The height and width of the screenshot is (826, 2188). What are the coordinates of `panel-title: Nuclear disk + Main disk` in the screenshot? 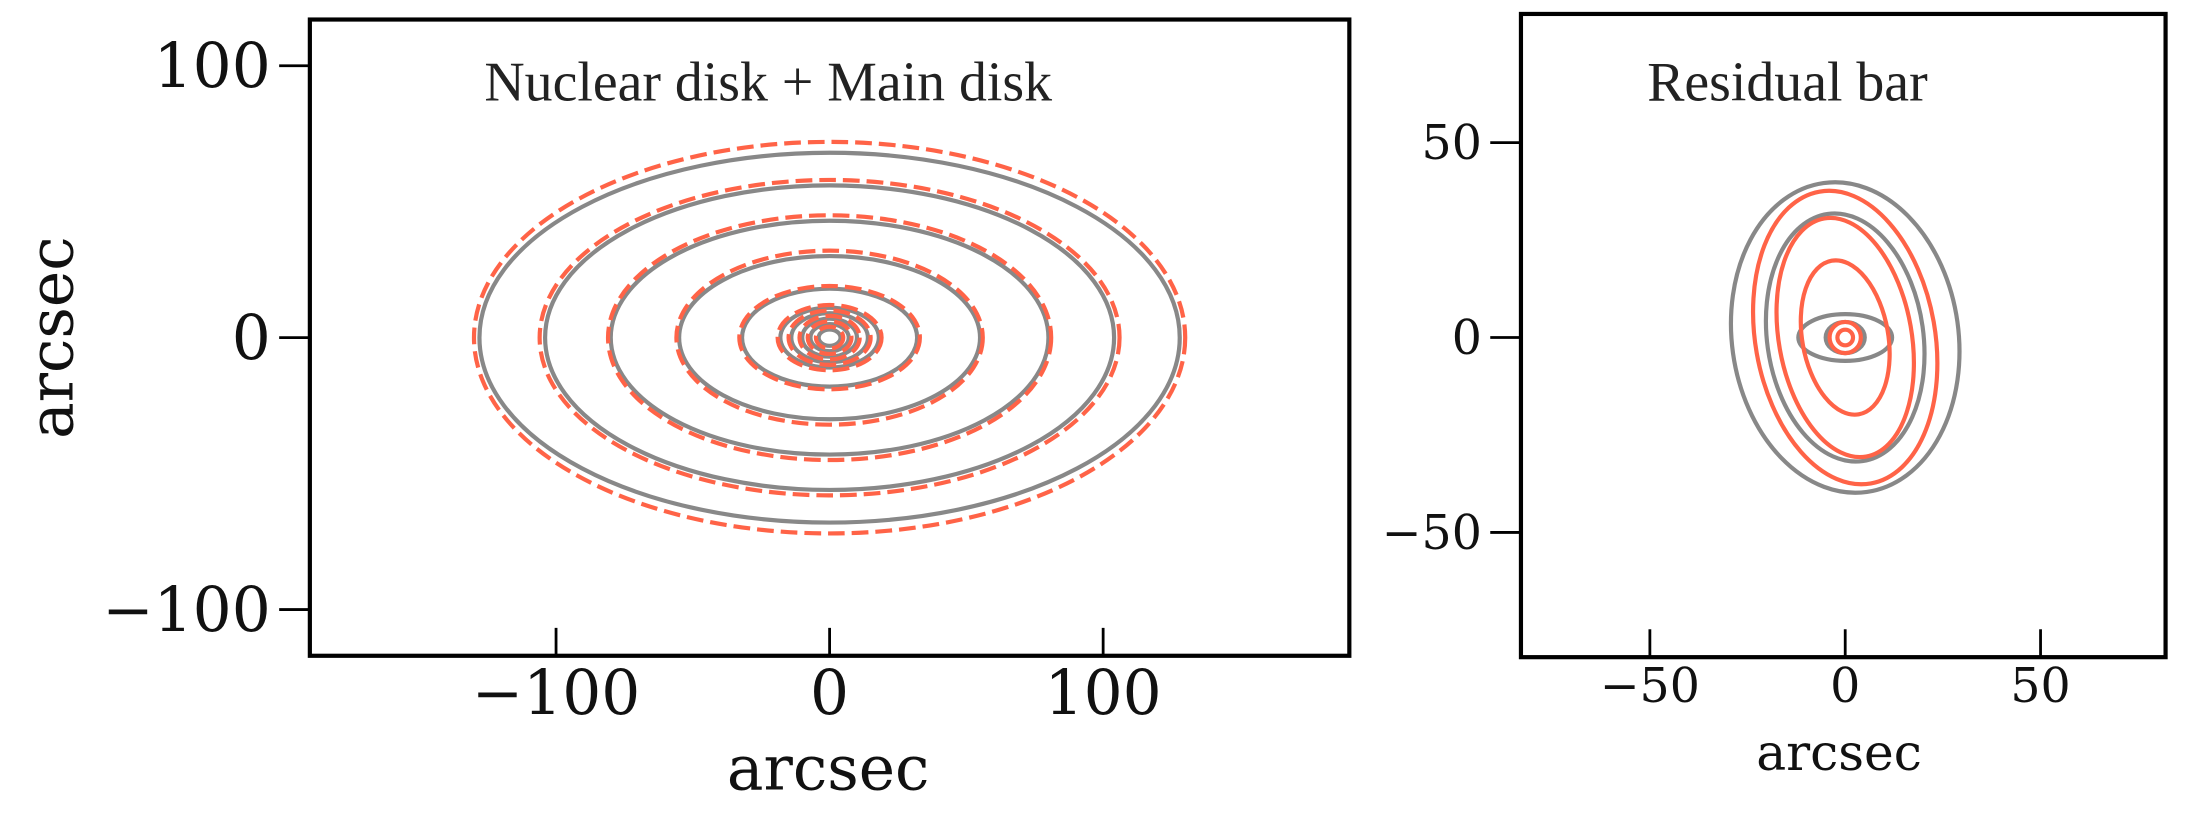 It's located at (768, 82).